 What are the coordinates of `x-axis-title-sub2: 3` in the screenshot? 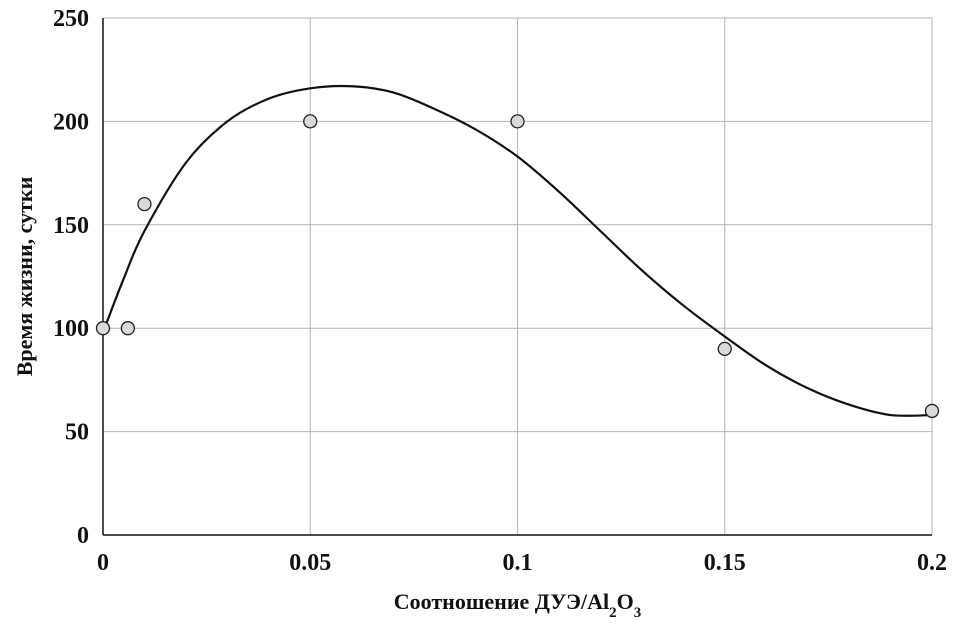 It's located at (638, 613).